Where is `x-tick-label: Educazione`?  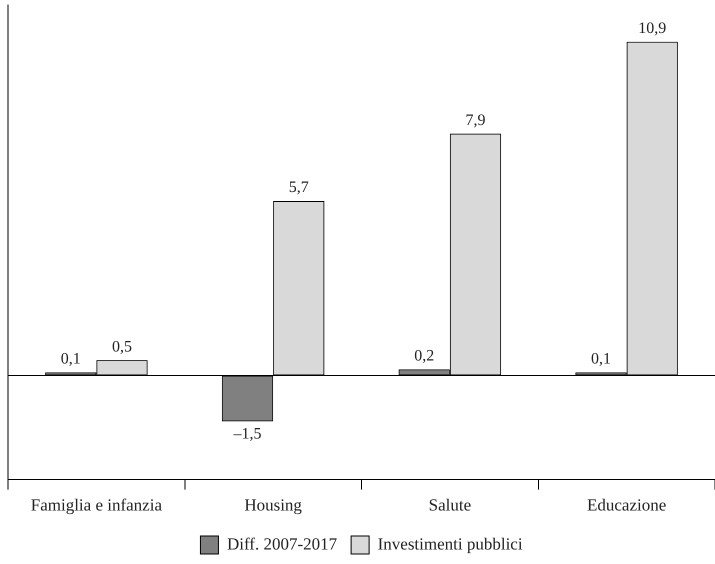
x-tick-label: Educazione is located at coordinates (626, 504).